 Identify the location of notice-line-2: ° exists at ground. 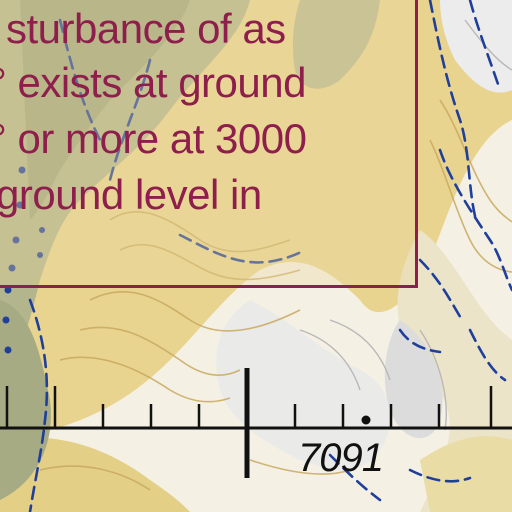
(153, 82).